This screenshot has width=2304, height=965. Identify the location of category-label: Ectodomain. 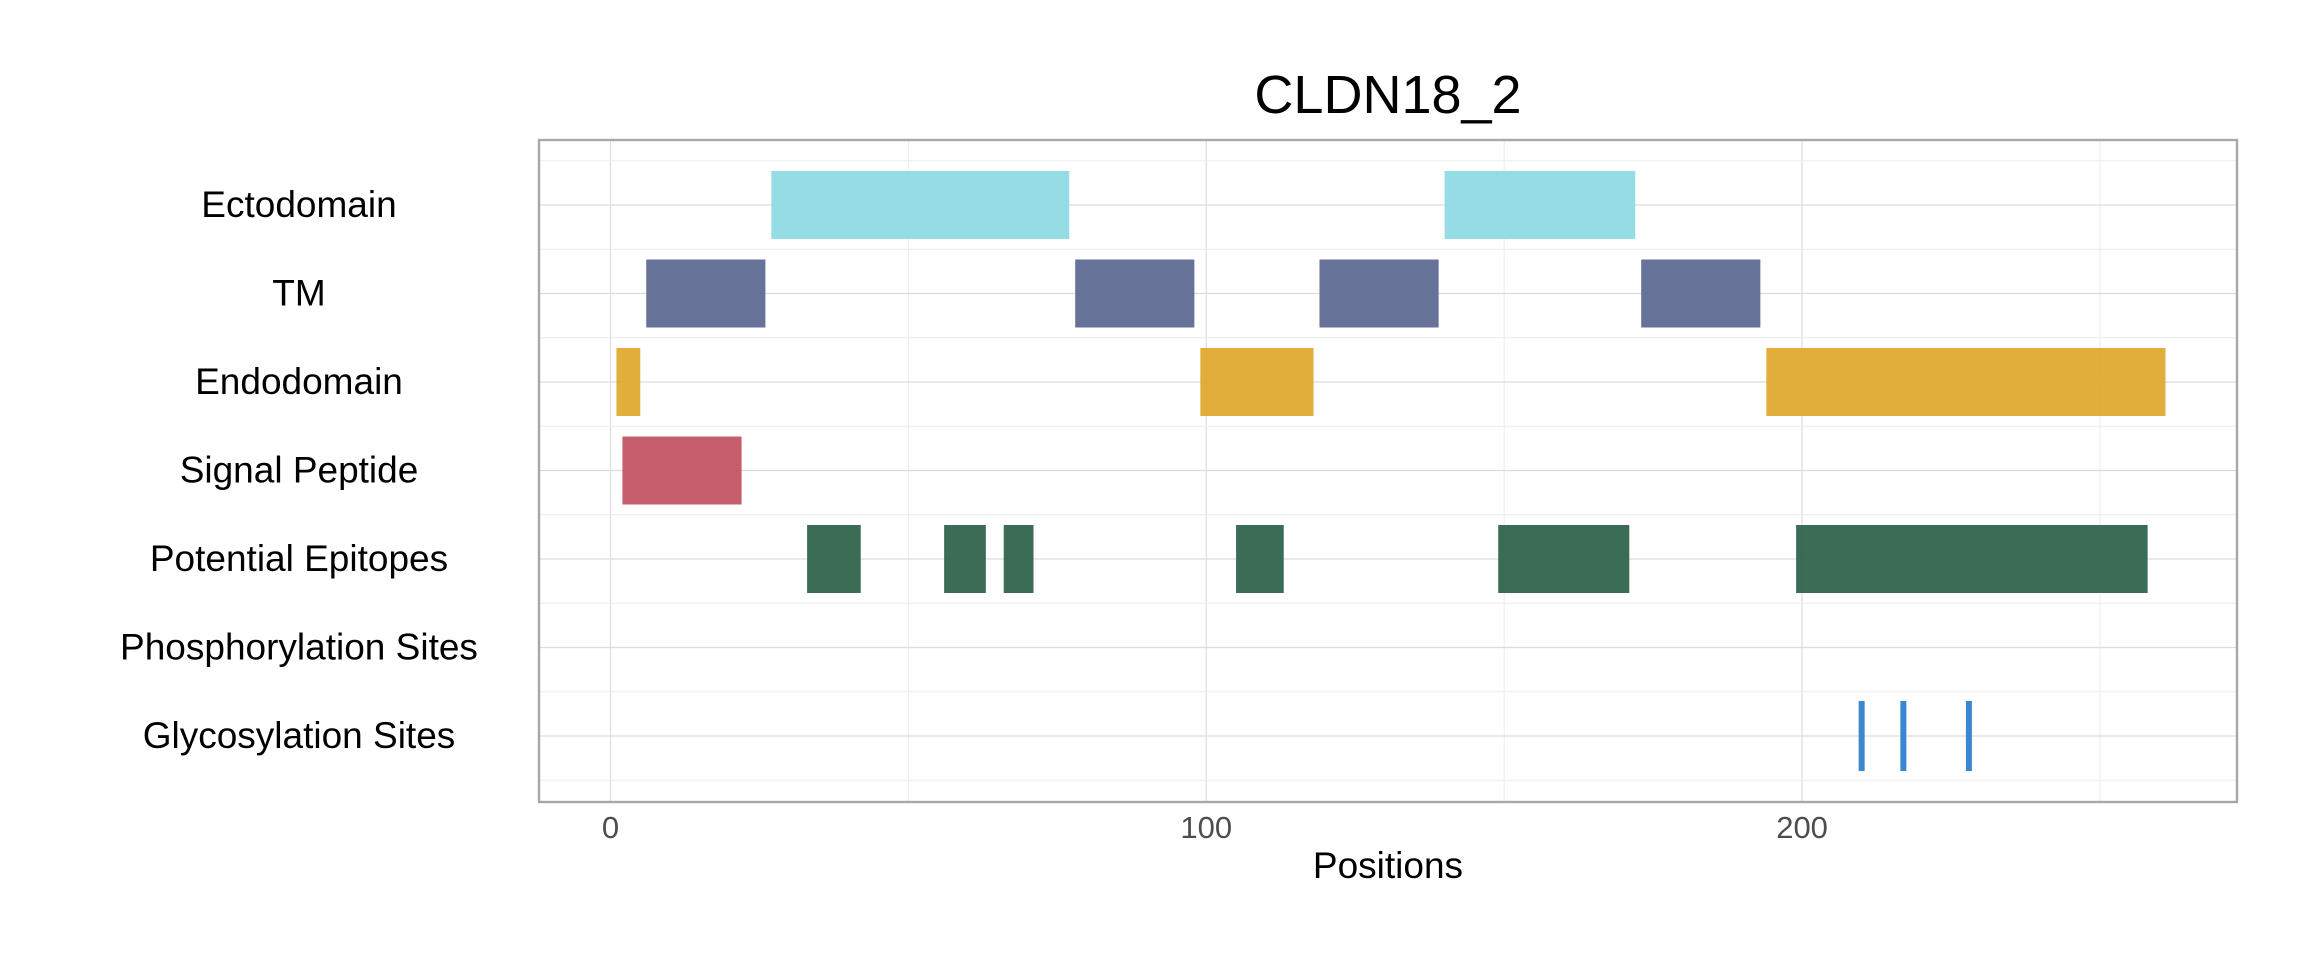
(298, 204).